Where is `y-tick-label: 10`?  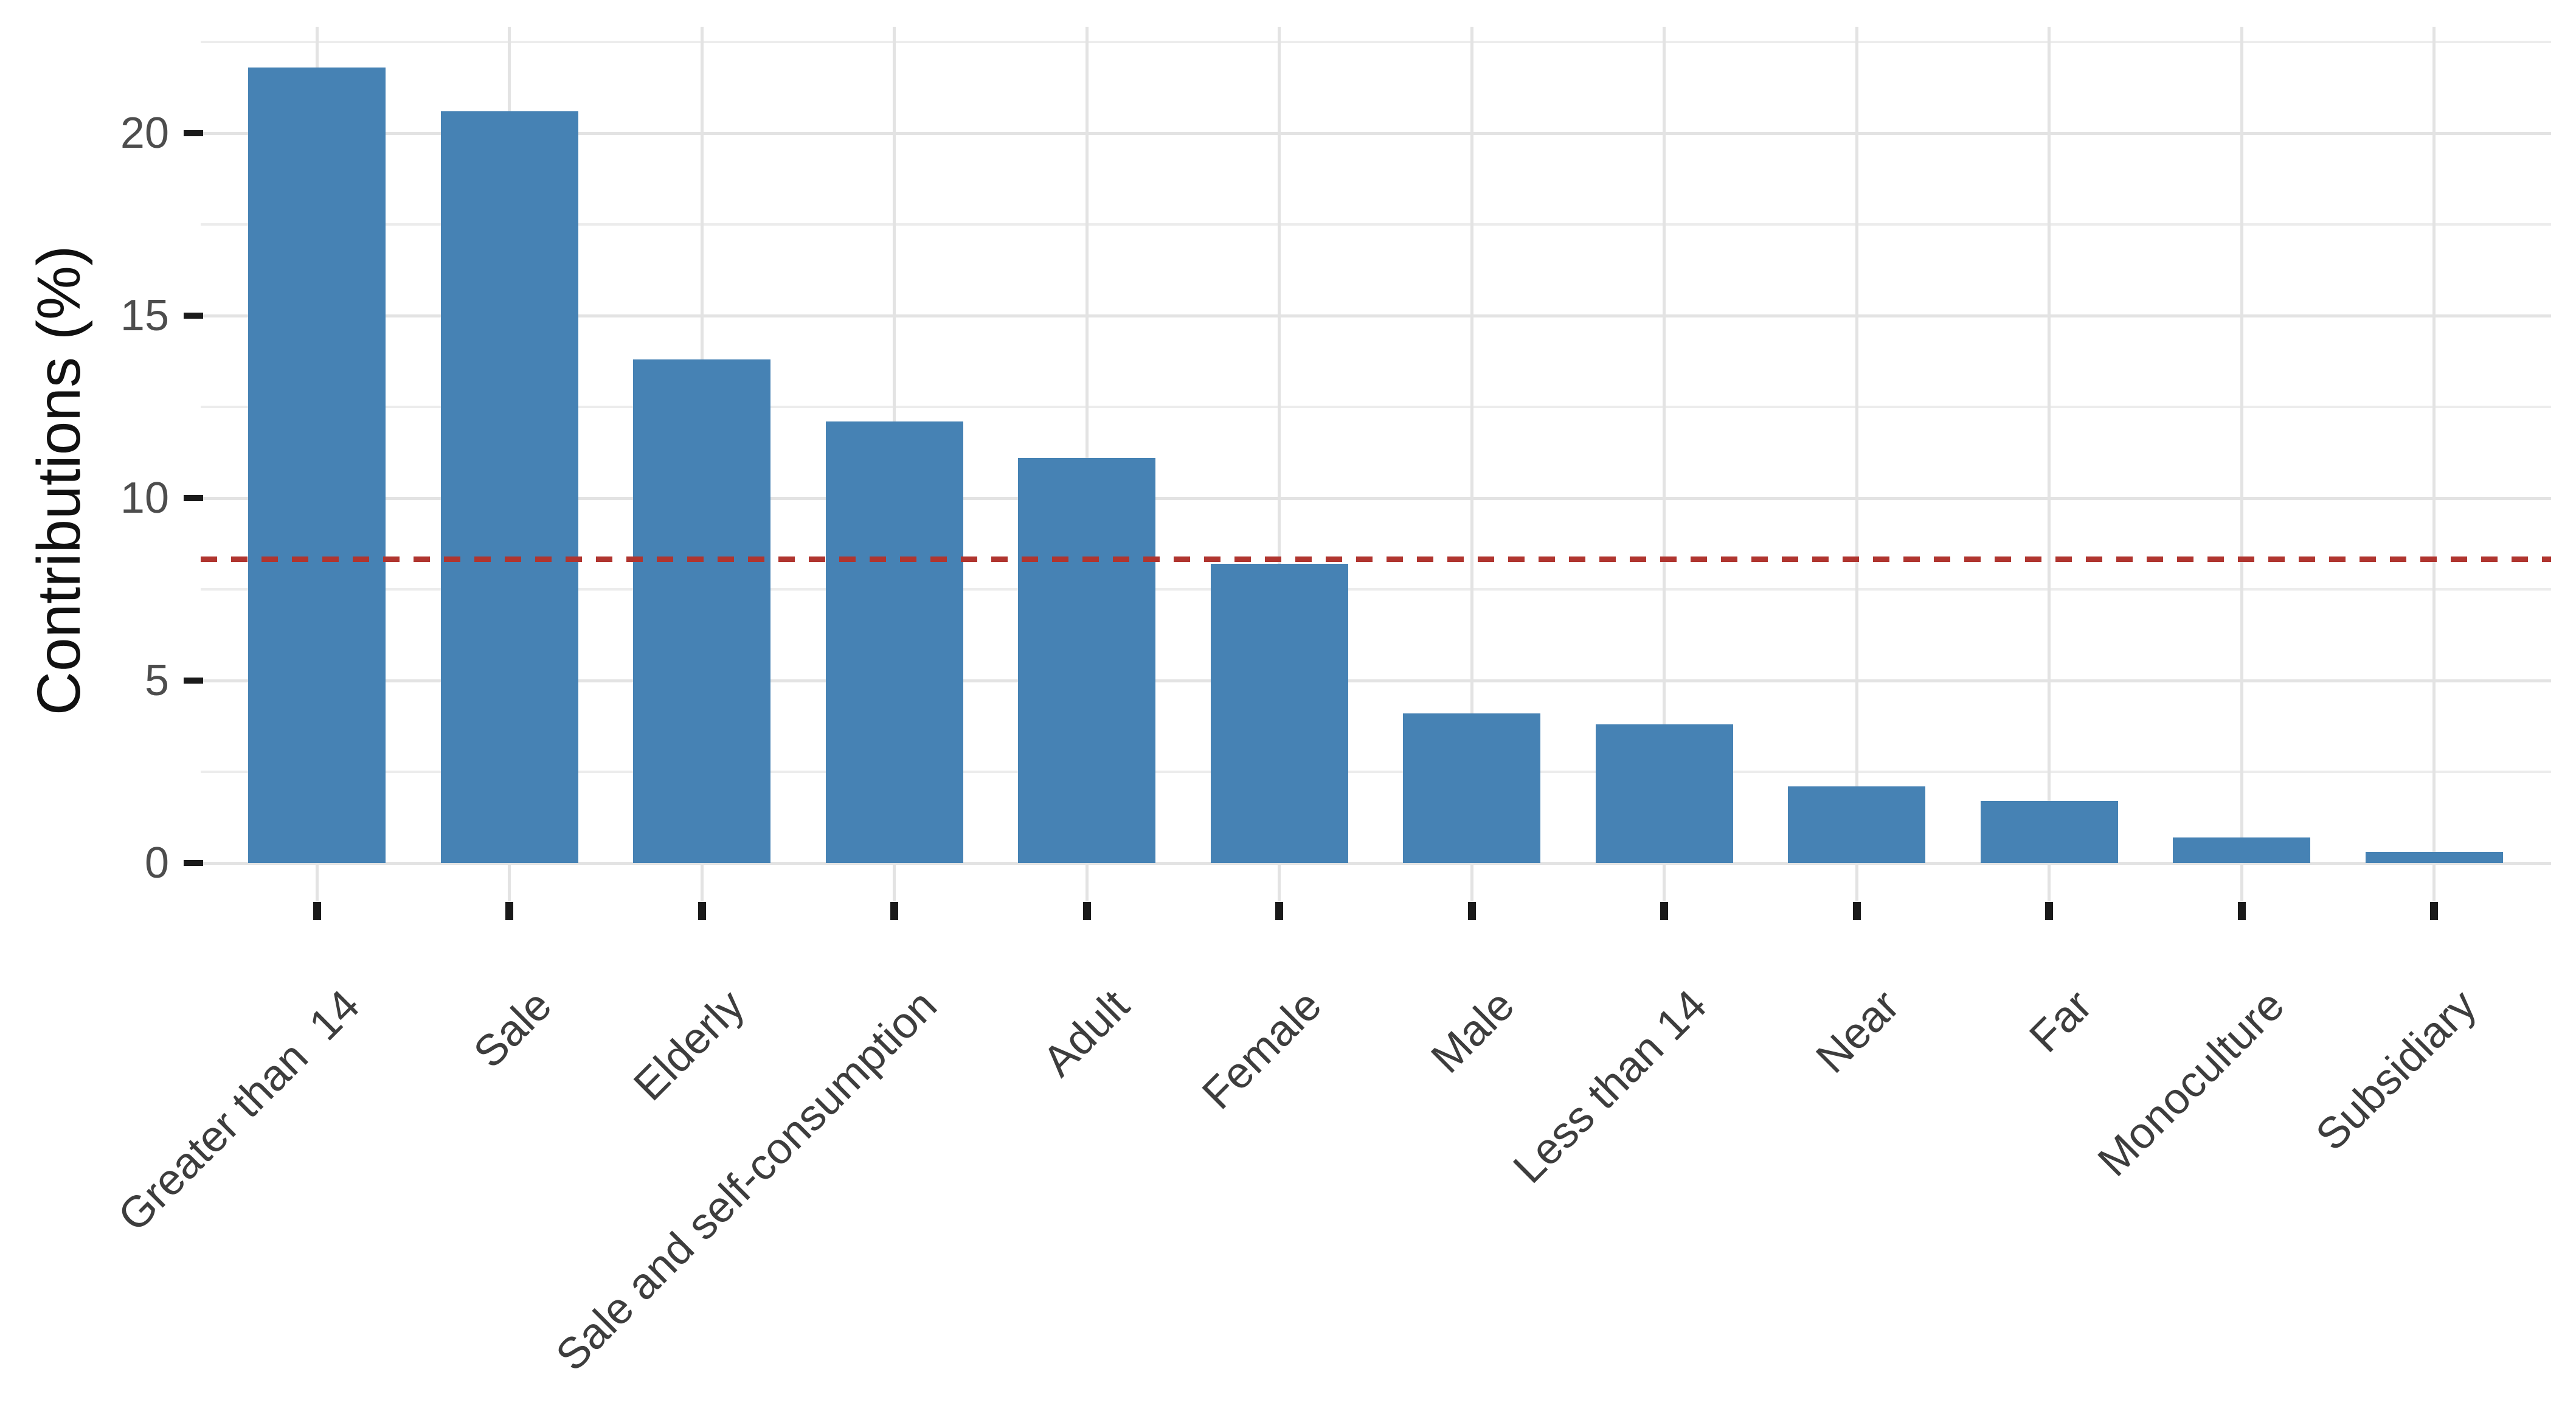
y-tick-label: 10 is located at coordinates (144, 498).